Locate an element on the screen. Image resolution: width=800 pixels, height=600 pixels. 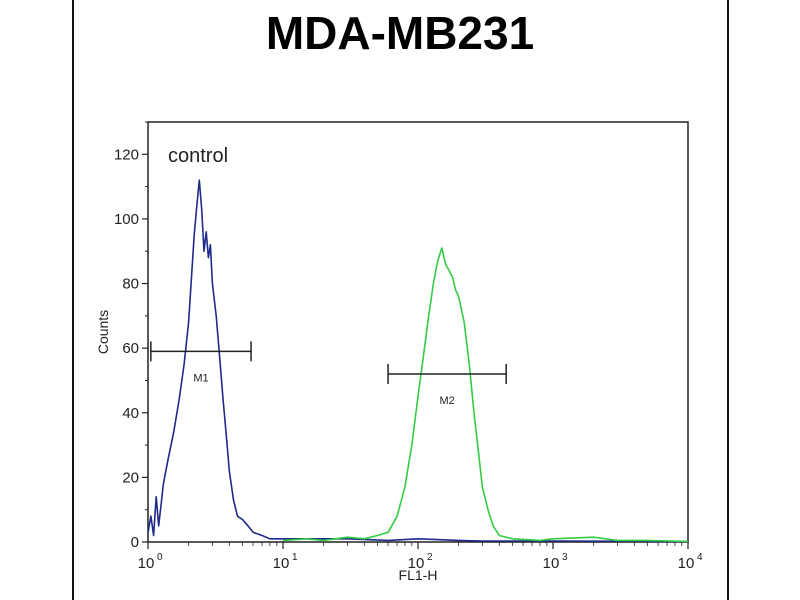
right-frame-line is located at coordinates (728, 300).